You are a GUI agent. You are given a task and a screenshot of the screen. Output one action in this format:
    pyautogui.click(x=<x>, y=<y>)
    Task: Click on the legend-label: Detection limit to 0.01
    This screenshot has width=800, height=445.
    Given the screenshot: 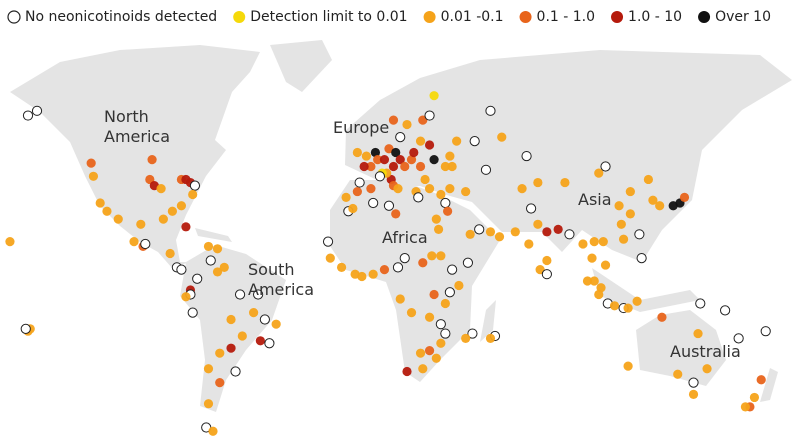 What is the action you would take?
    pyautogui.click(x=328, y=17)
    